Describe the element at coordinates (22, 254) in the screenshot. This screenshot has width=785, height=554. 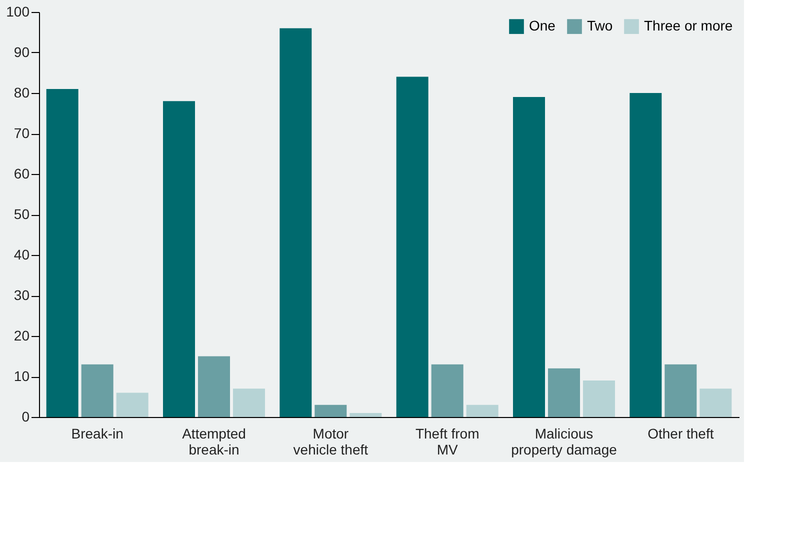
I see `y-tick-label: 40` at that location.